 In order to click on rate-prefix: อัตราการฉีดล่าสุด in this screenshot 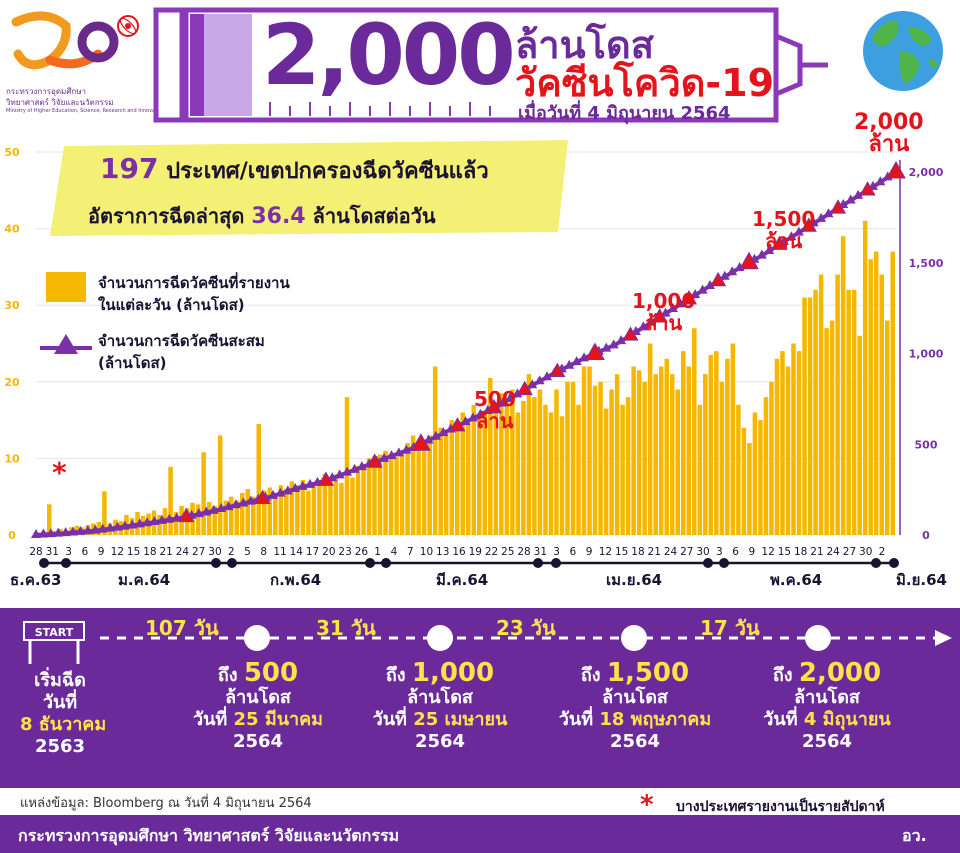, I will do `click(166, 216)`.